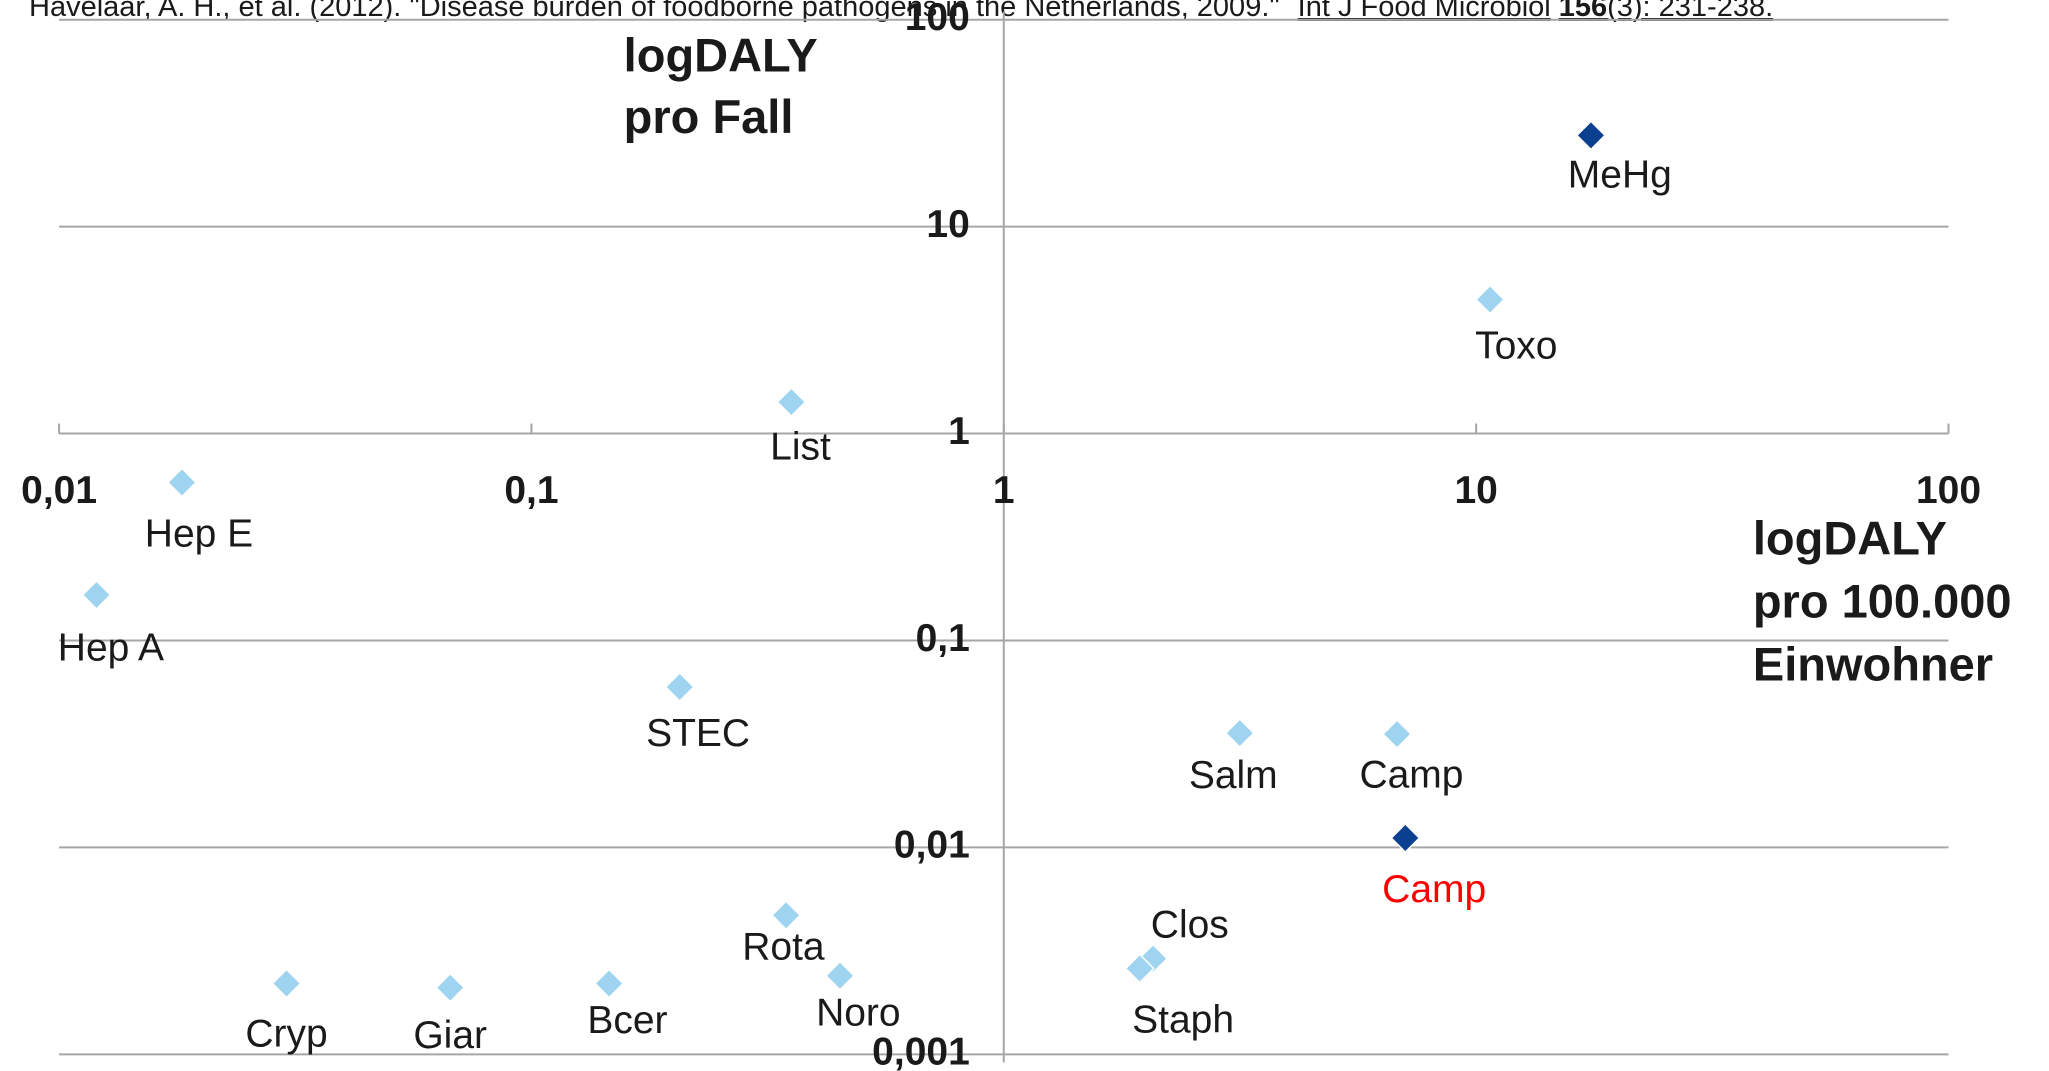 Image resolution: width=2049 pixels, height=1071 pixels. What do you see at coordinates (450, 1035) in the screenshot?
I see `point-label: Giar` at bounding box center [450, 1035].